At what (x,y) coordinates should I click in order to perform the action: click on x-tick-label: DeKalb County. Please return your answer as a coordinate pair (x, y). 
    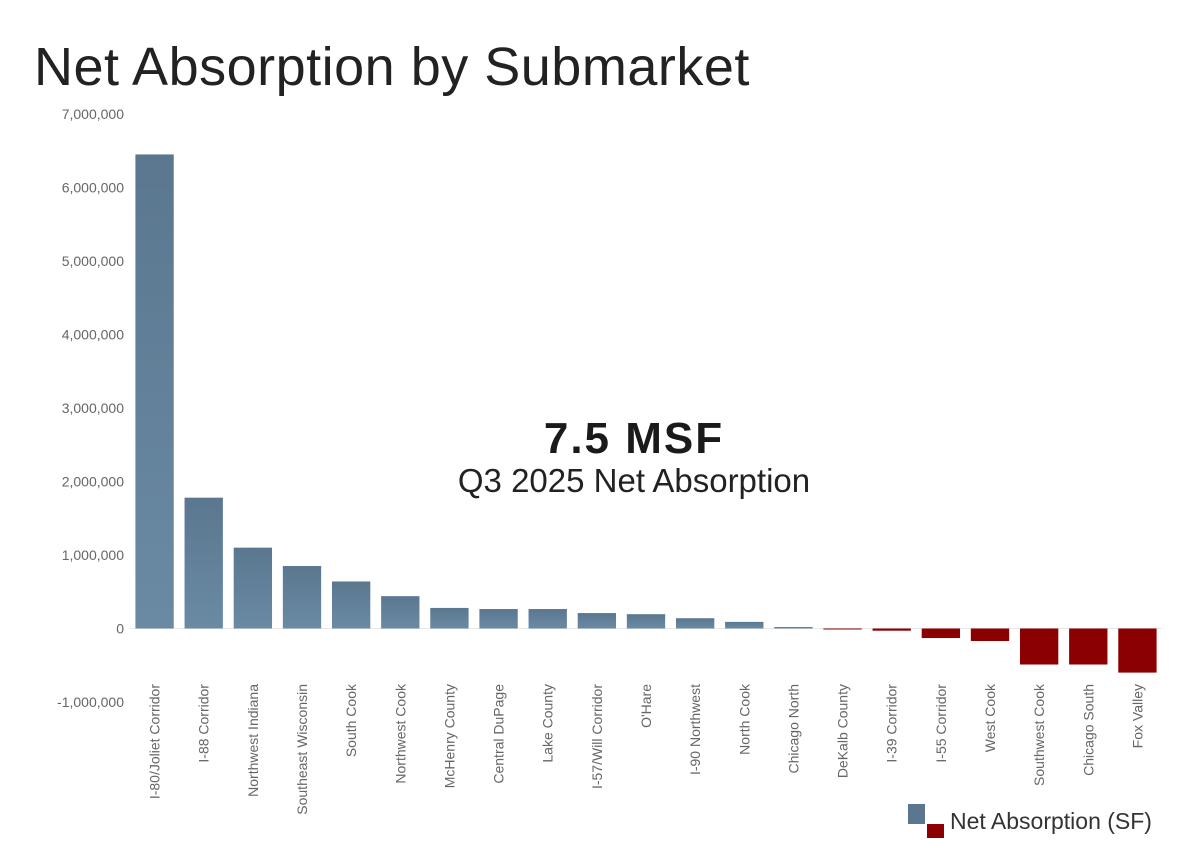
    Looking at the image, I should click on (843, 731).